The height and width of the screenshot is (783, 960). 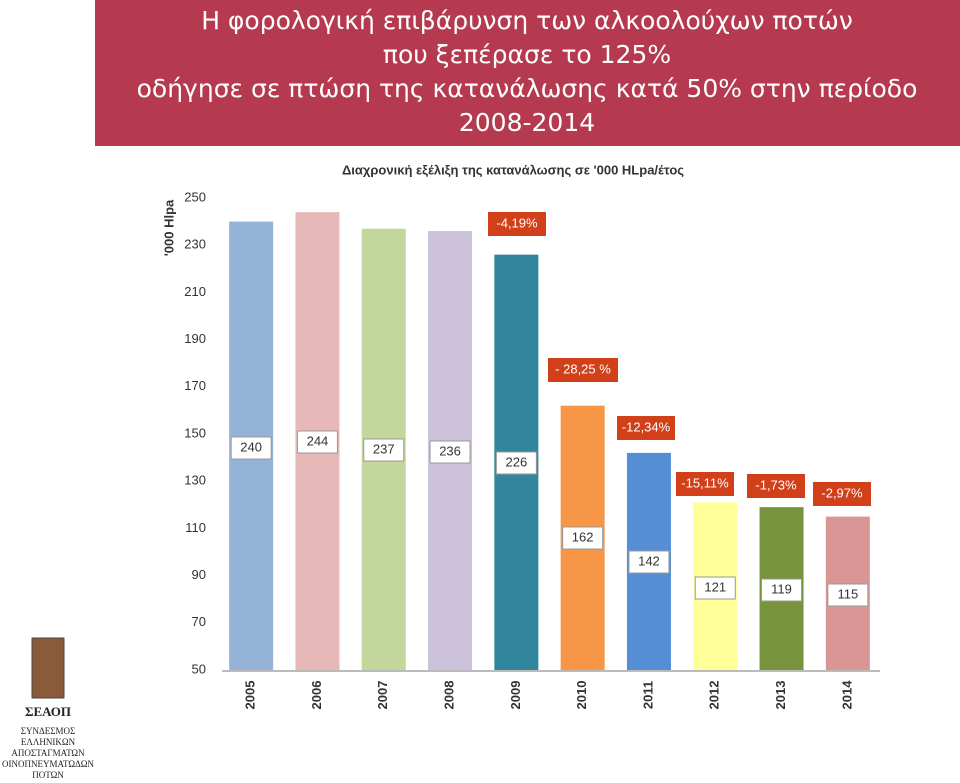 I want to click on value-label: 115, so click(x=847, y=593).